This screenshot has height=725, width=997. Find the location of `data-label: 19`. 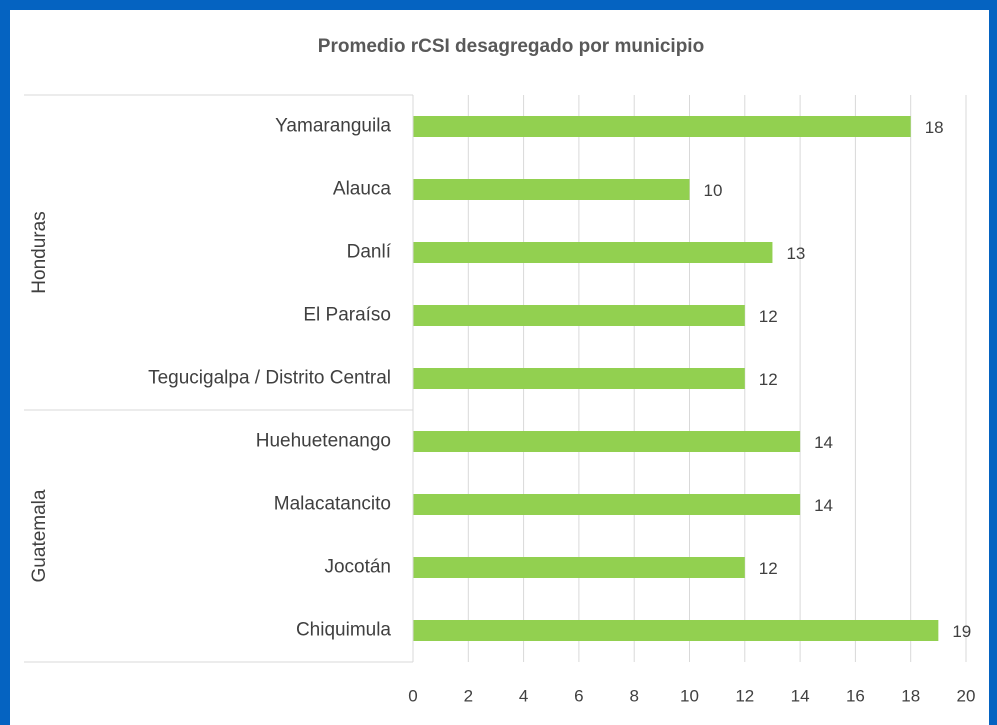

data-label: 19 is located at coordinates (961, 631).